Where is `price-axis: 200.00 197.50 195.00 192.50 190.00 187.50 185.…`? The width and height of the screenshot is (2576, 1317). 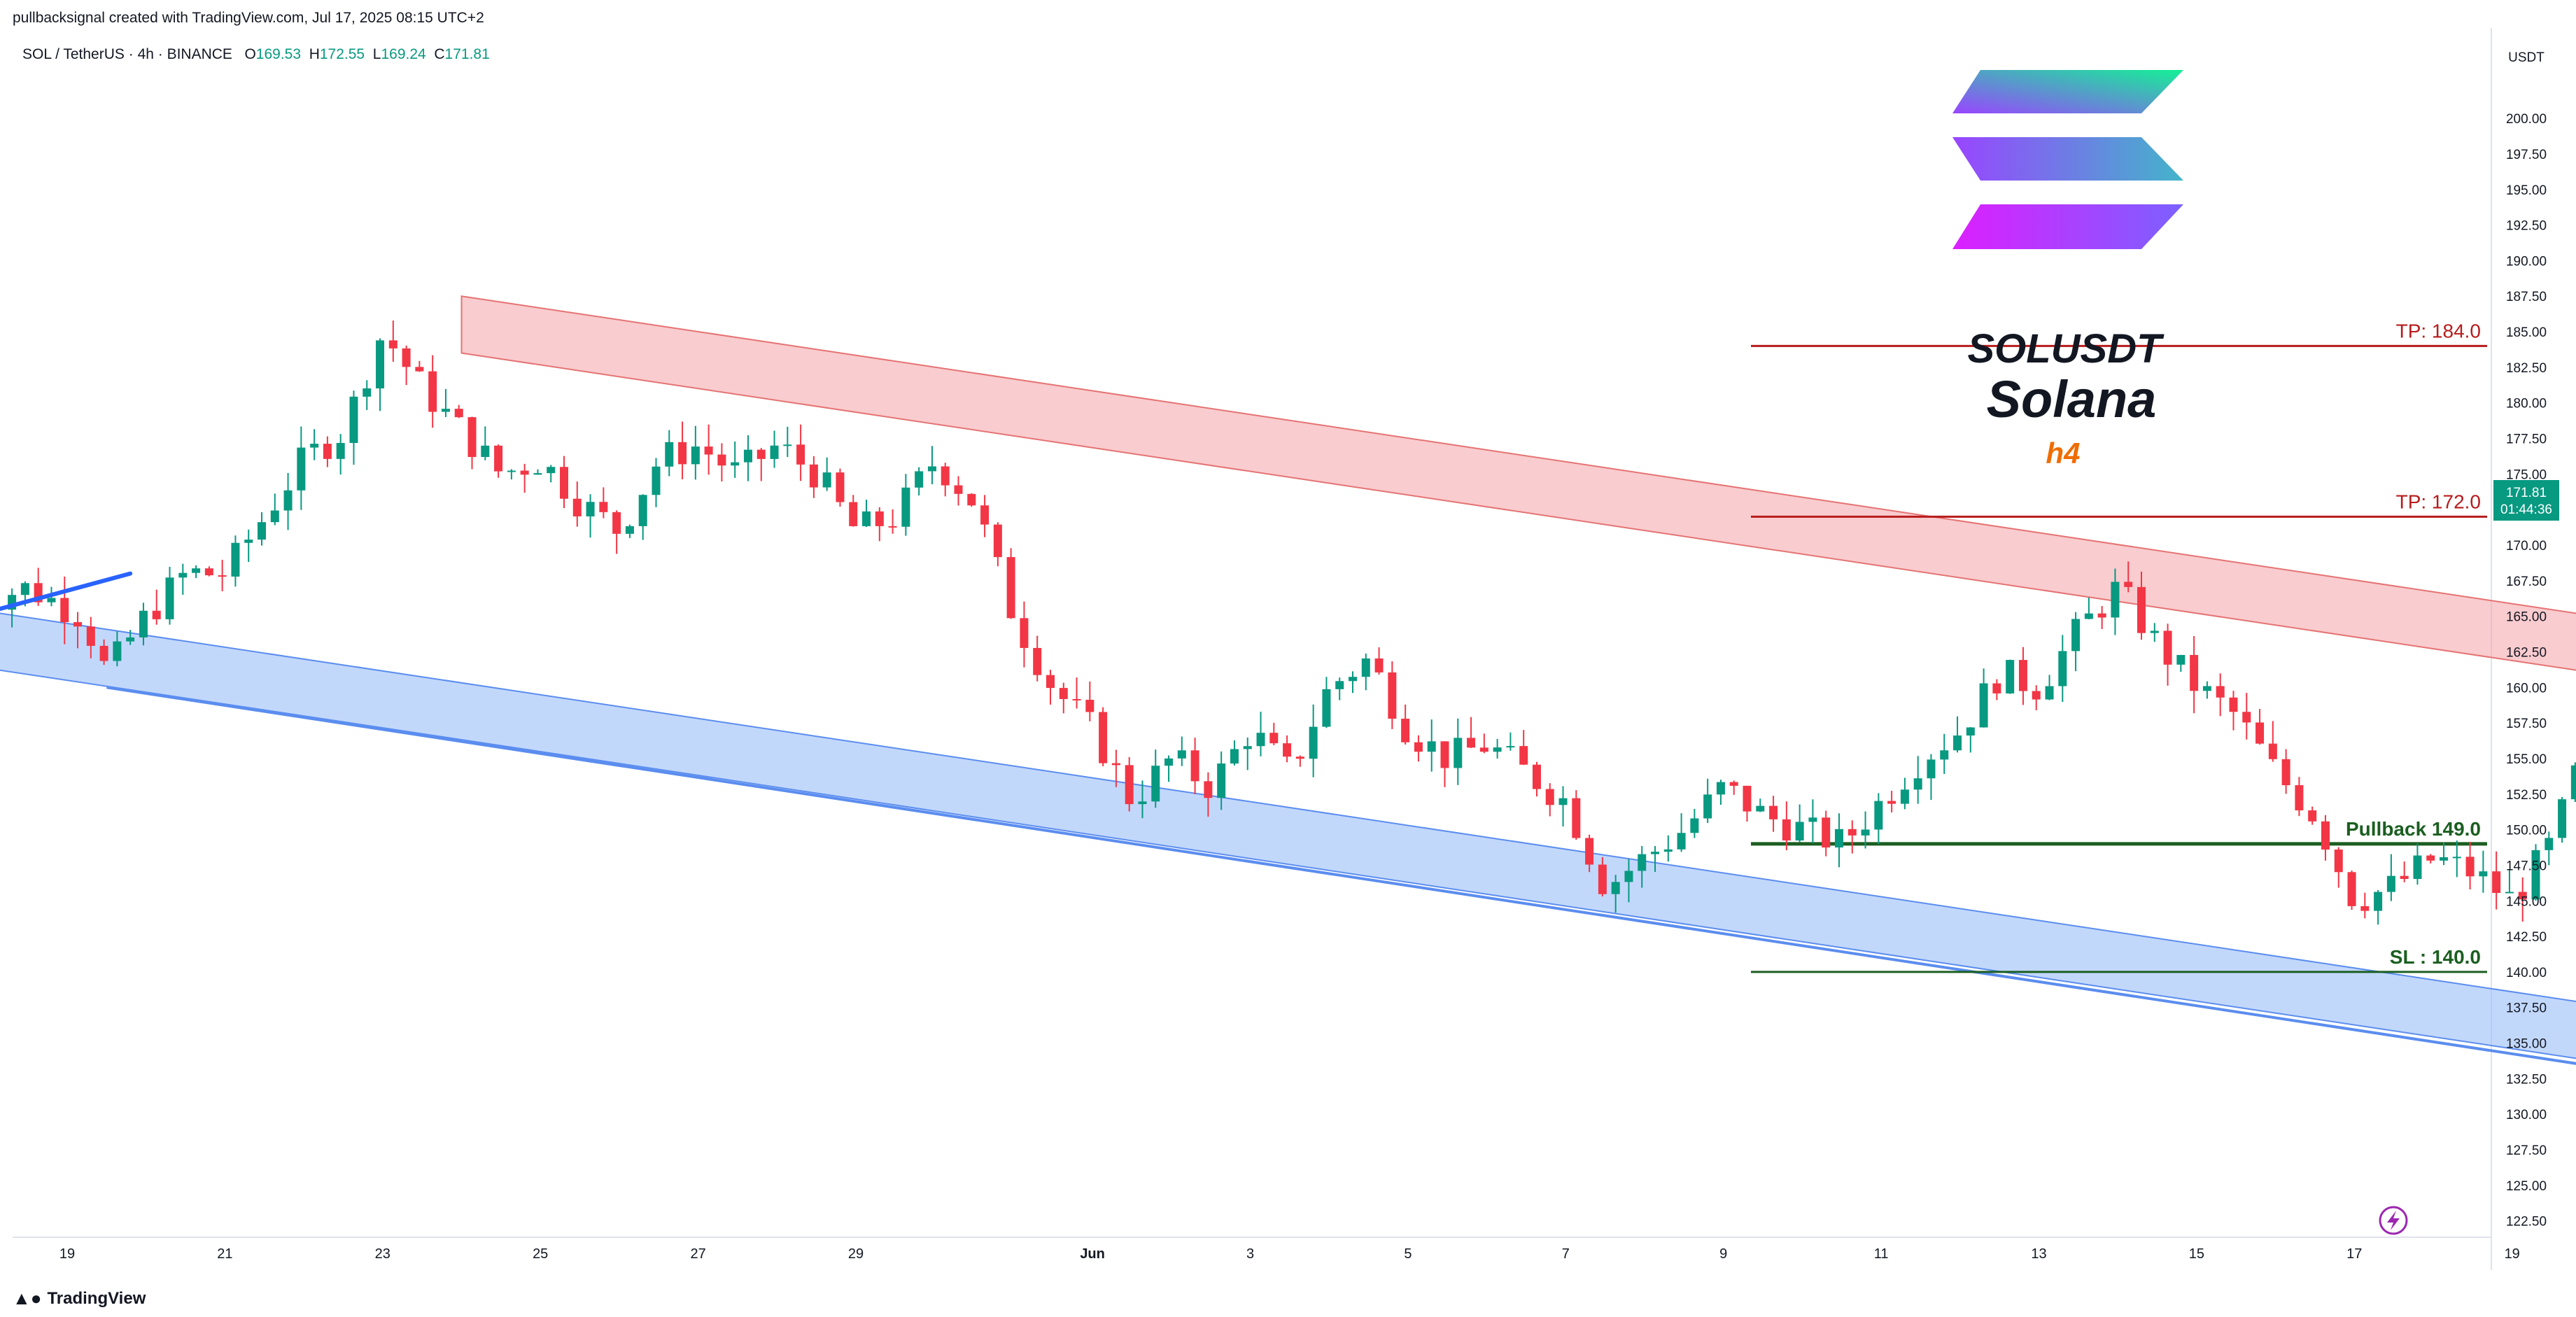
price-axis: 200.00 197.50 195.00 192.50 190.00 187.50 185.… is located at coordinates (2526, 671).